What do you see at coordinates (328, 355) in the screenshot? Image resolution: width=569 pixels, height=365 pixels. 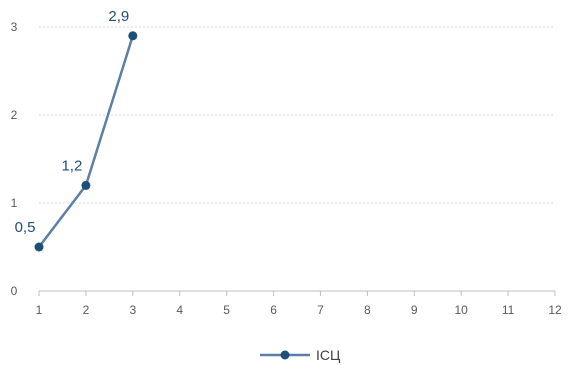 I see `legend-series-name: ІСЦ` at bounding box center [328, 355].